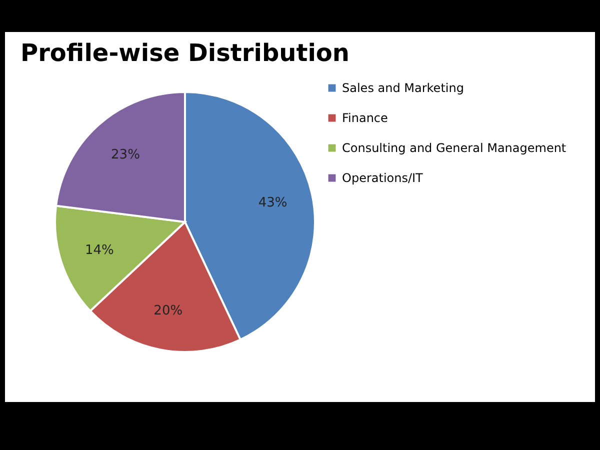 This screenshot has height=450, width=600. I want to click on data-label: 43%, so click(273, 202).